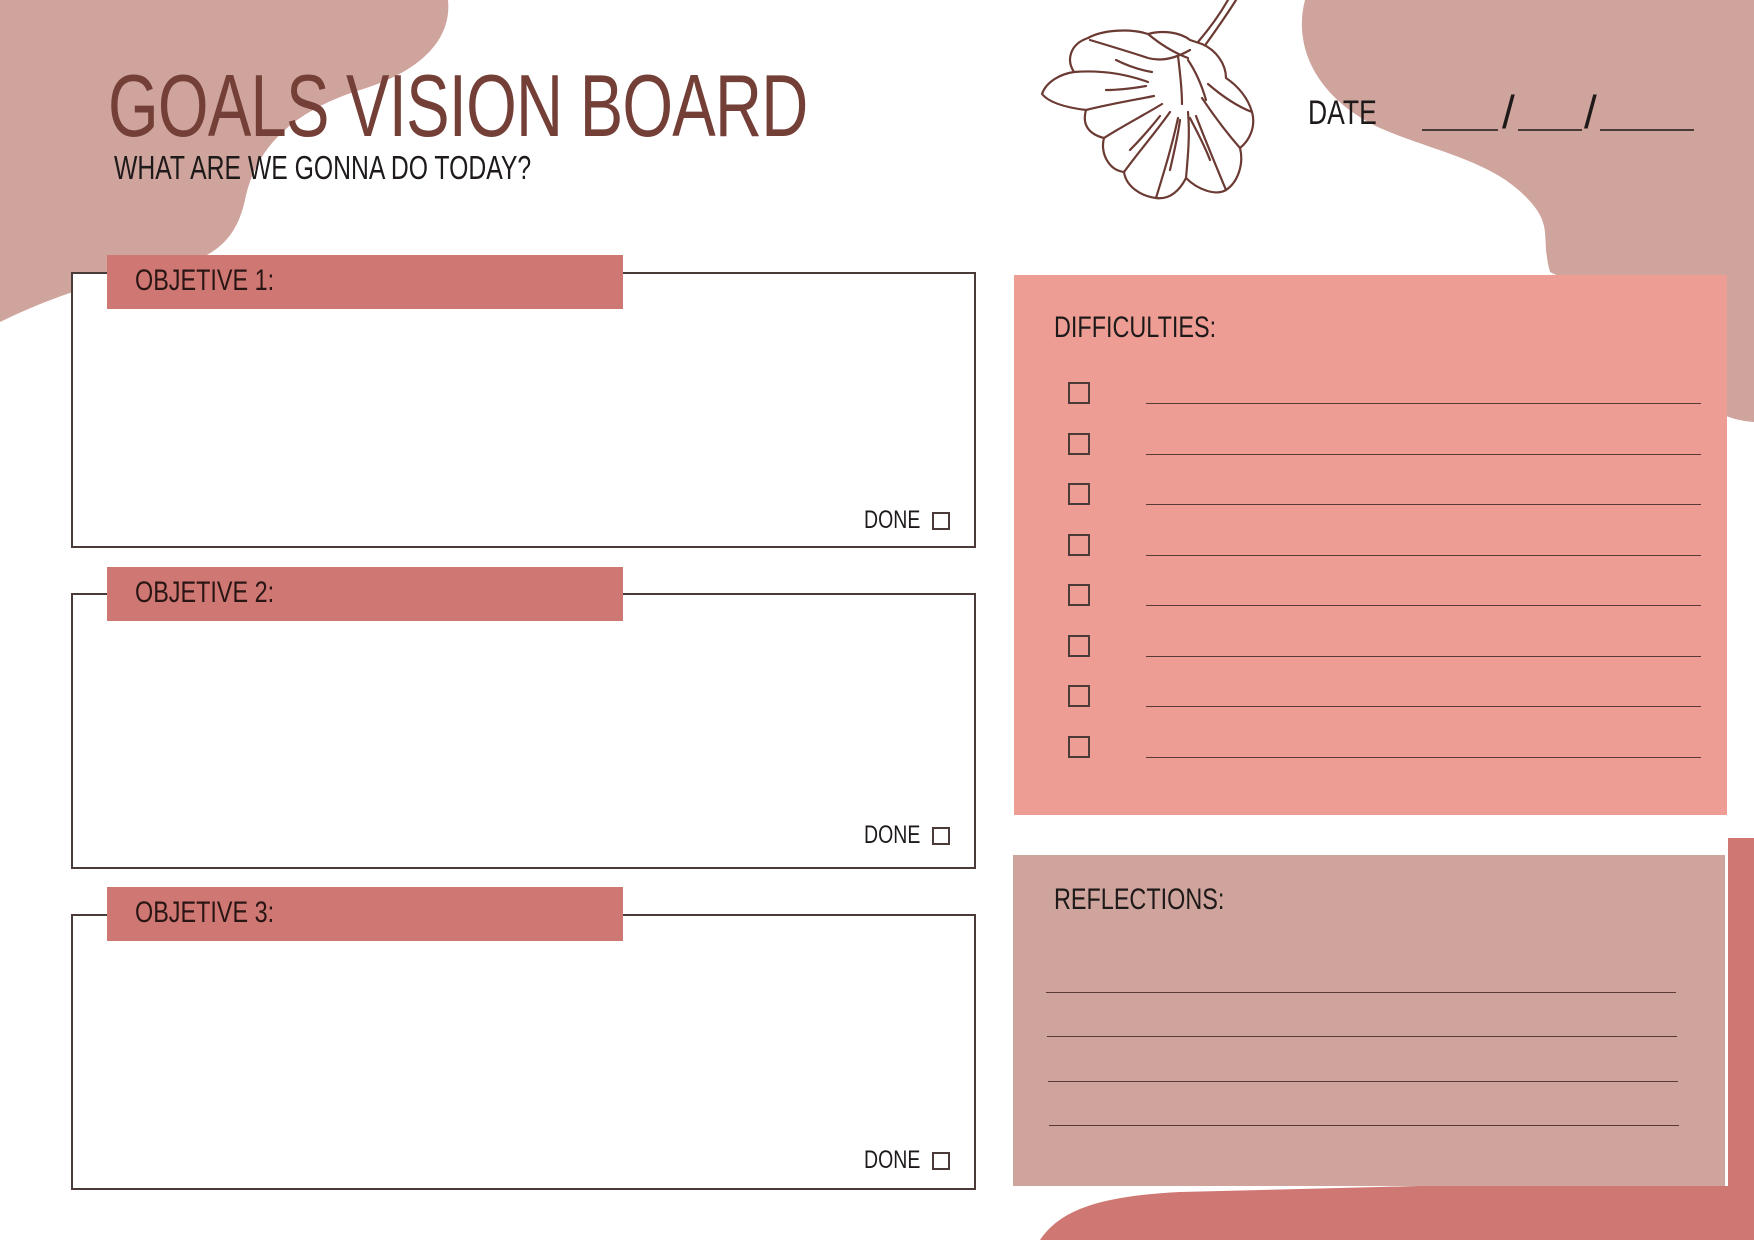 The height and width of the screenshot is (1240, 1754). I want to click on flower-illustration-icon, so click(1147, 100).